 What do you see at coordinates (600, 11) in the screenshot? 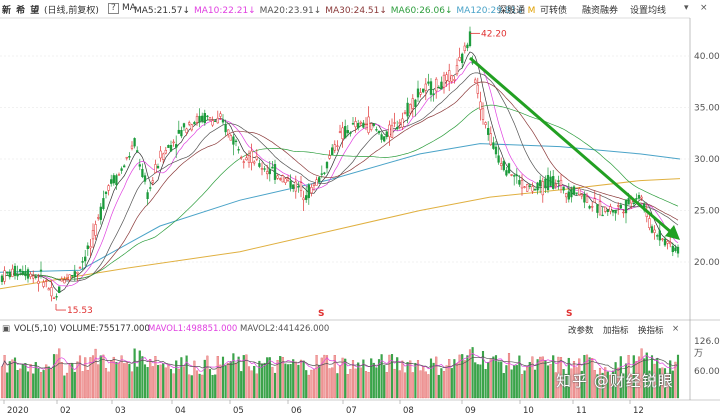
I see `tool-margin-trading: 融资融券` at bounding box center [600, 11].